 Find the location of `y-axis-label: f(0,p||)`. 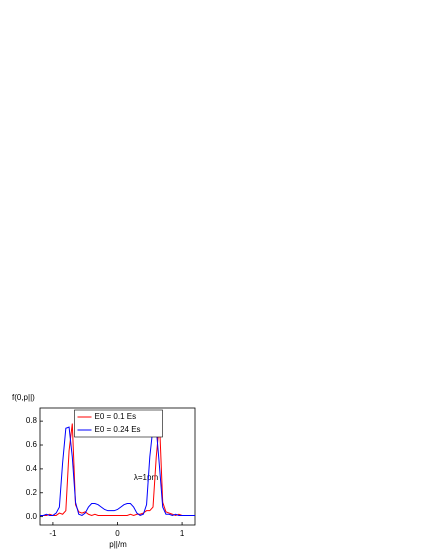

y-axis-label: f(0,p||) is located at coordinates (23, 397).